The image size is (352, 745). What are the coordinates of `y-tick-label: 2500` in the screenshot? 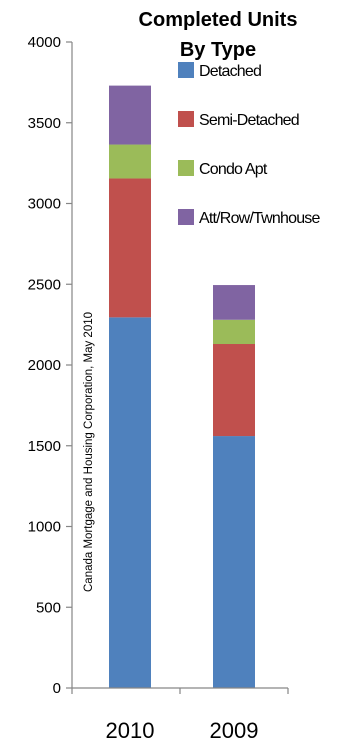 It's located at (44, 284).